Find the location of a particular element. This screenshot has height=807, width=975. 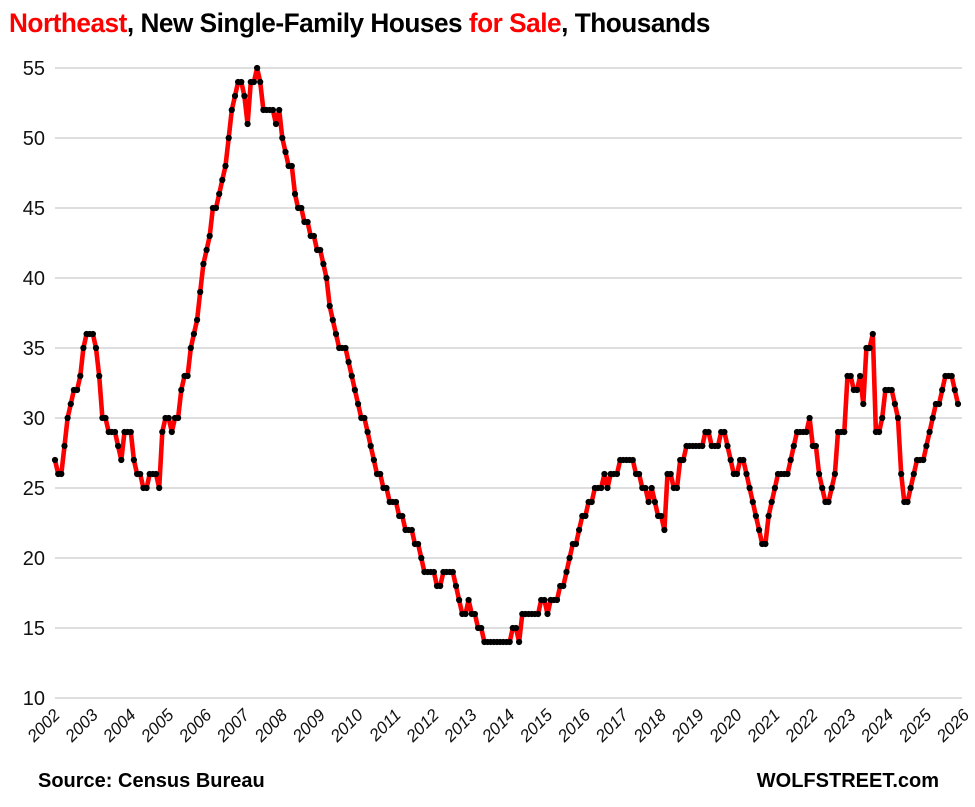

x-tick-label: 2010 is located at coordinates (346, 725).